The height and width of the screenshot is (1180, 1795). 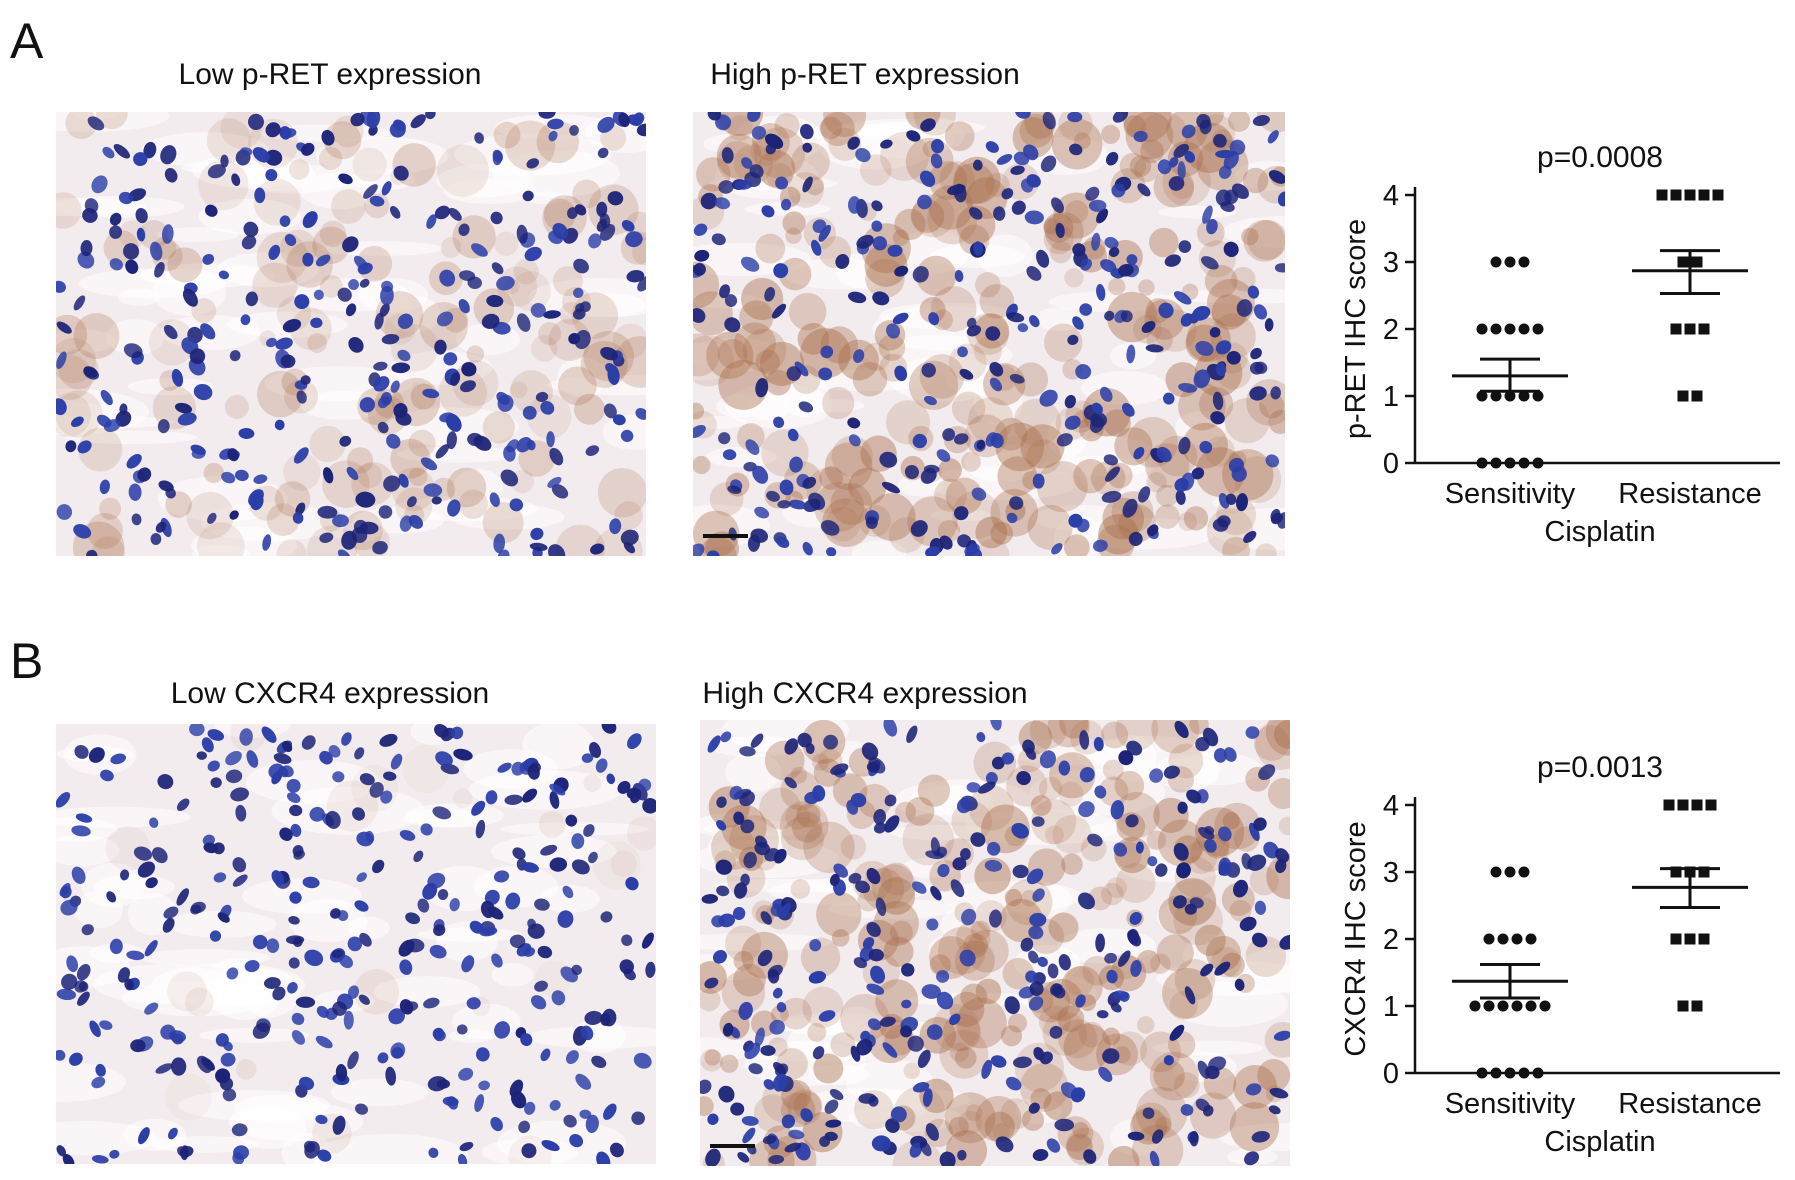 What do you see at coordinates (330, 74) in the screenshot?
I see `image-title-low-pret: Low p-RET expression` at bounding box center [330, 74].